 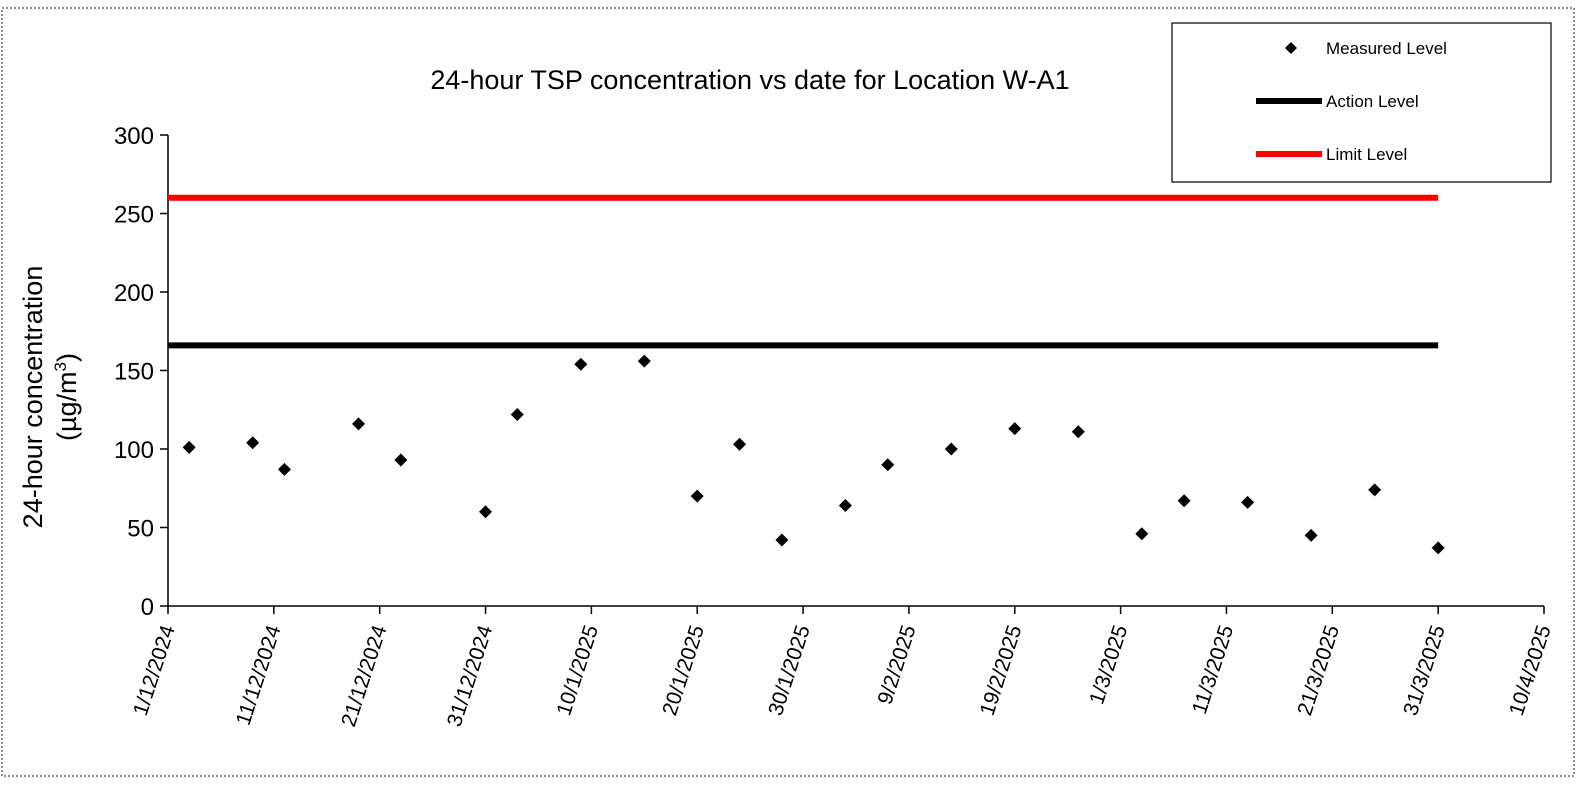 I want to click on legend-marker-measured-level, so click(x=1291, y=48).